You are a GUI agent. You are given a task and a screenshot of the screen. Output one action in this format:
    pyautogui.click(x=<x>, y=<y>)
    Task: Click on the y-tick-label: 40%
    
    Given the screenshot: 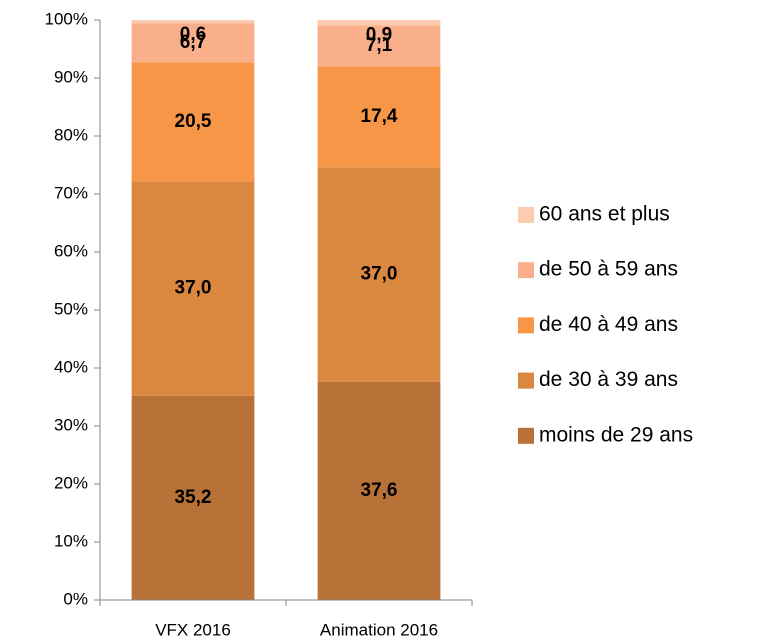 What is the action you would take?
    pyautogui.click(x=71, y=366)
    